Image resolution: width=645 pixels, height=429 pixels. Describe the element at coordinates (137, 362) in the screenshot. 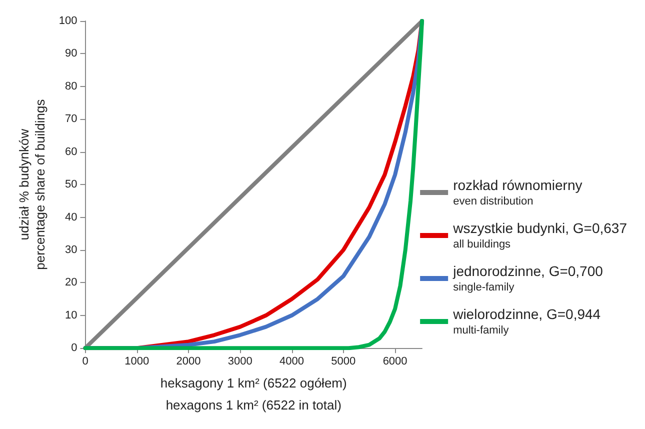

I see `x-tick-label: 1000` at that location.